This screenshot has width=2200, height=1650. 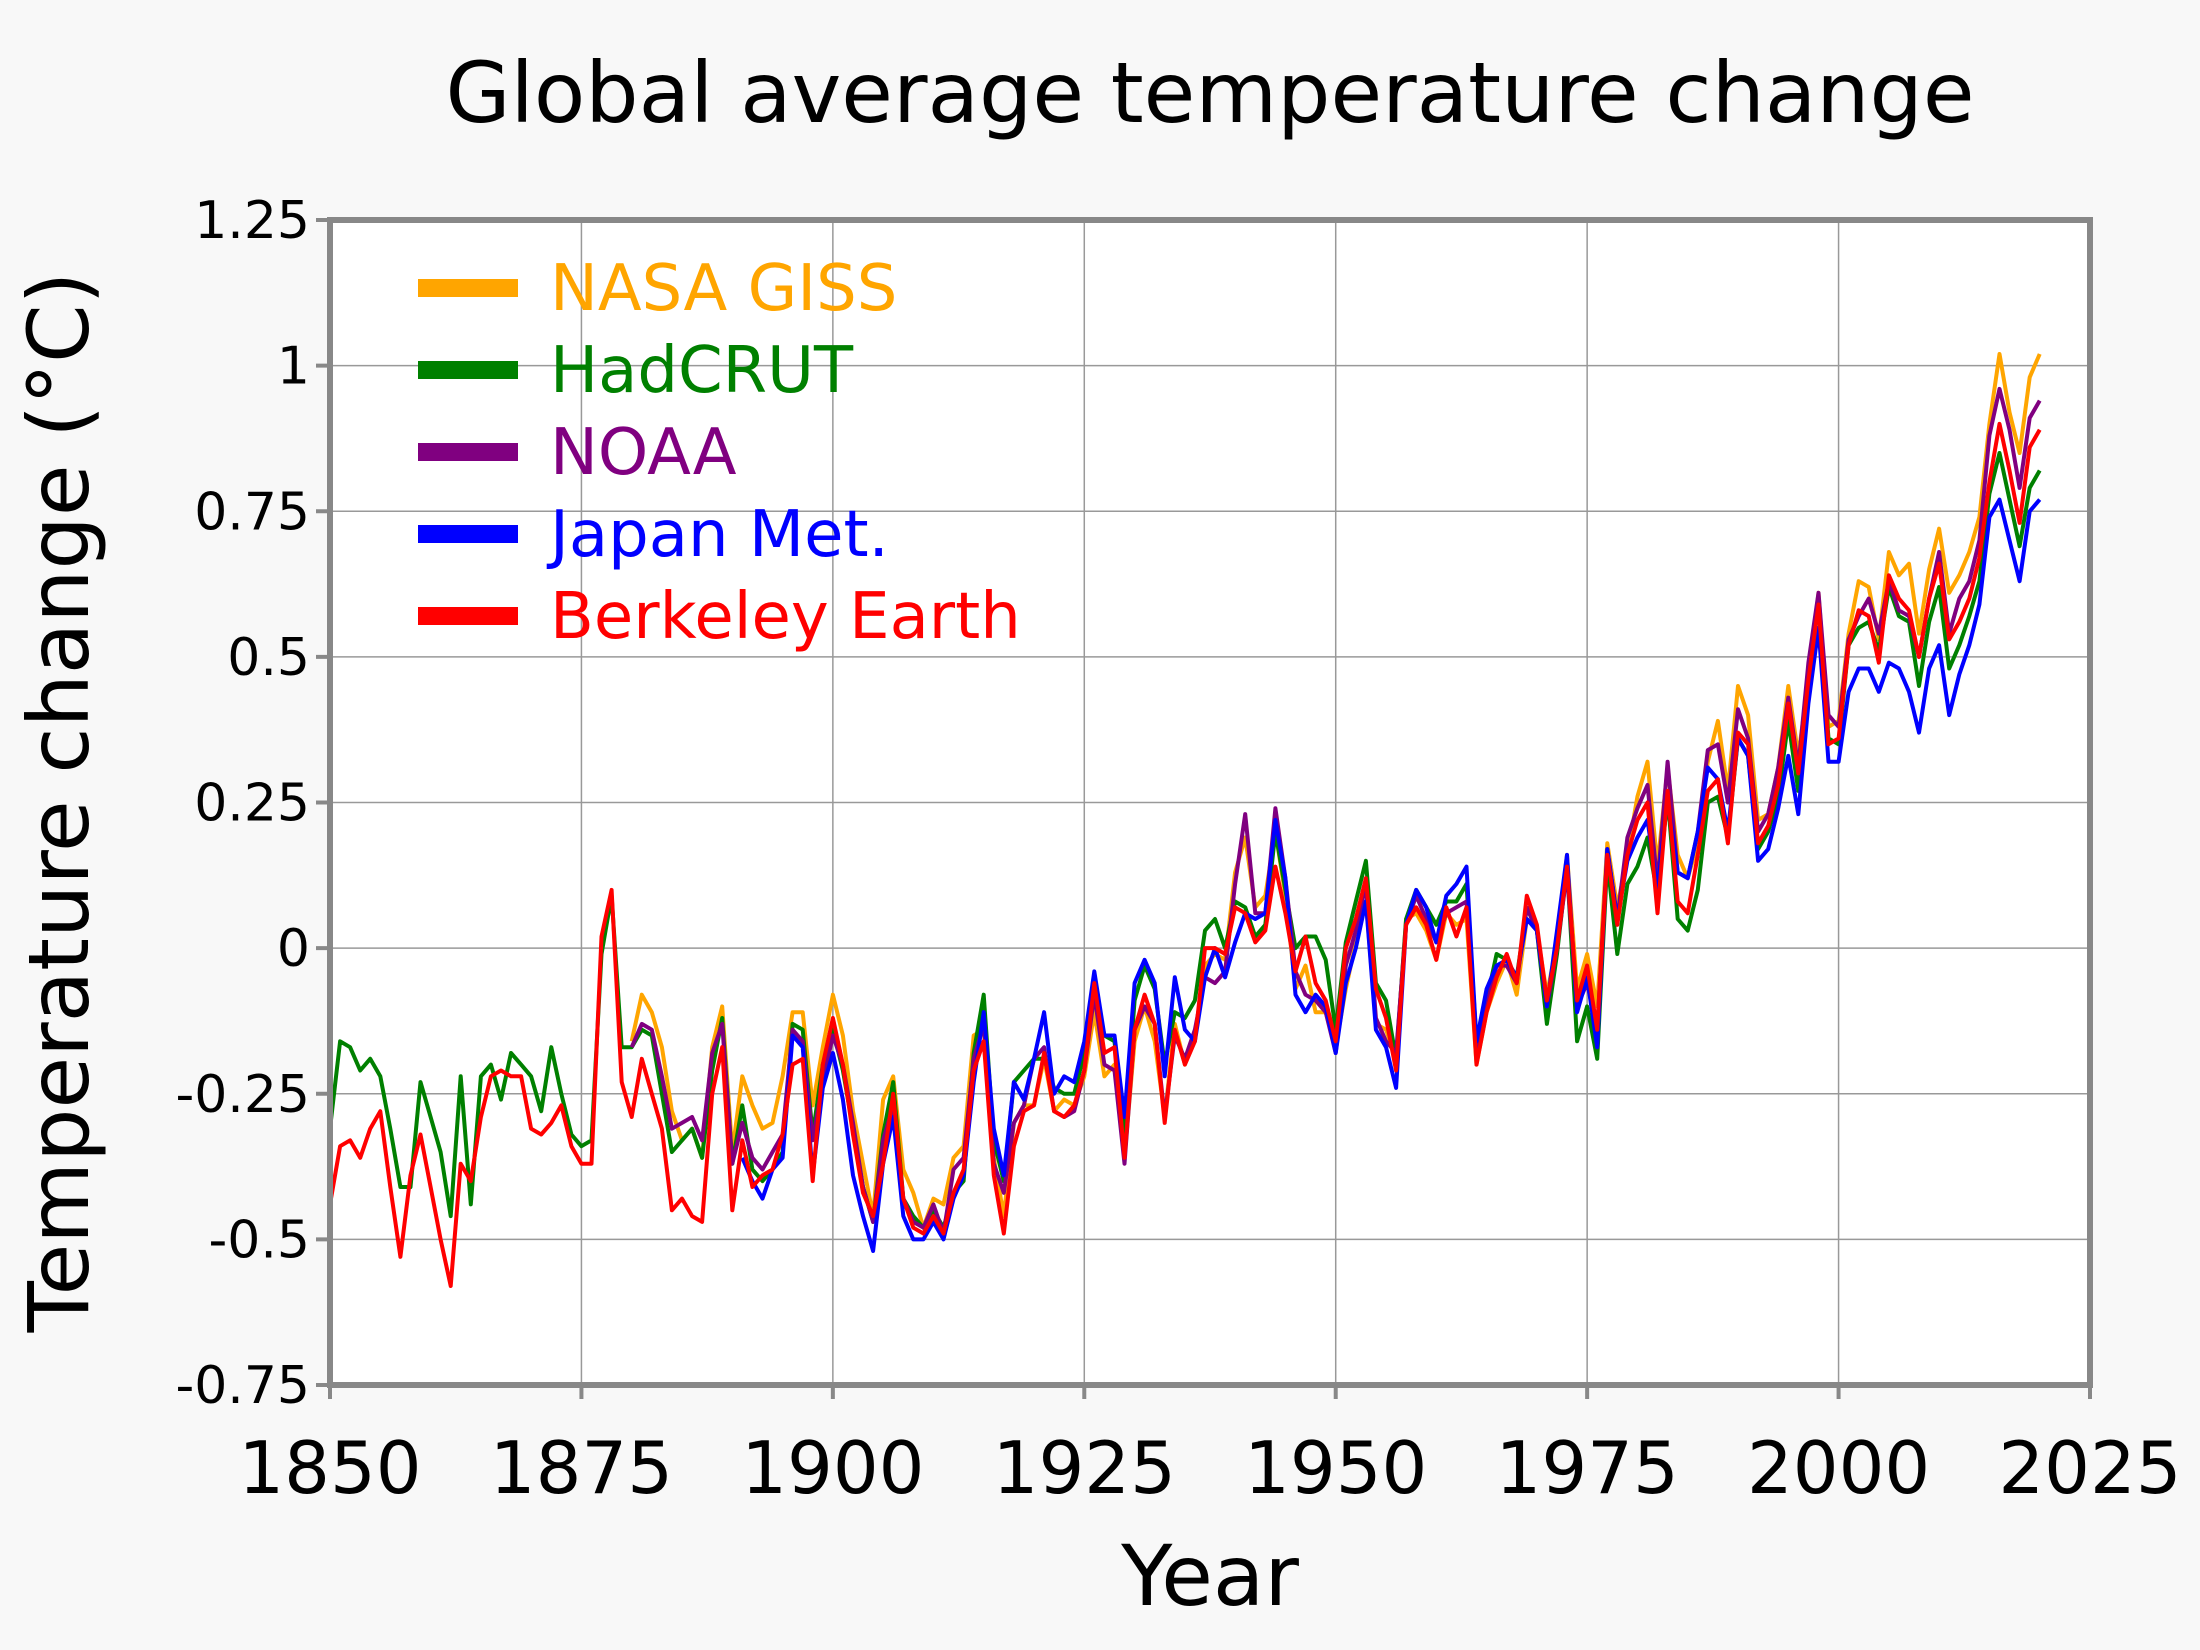 What do you see at coordinates (293, 949) in the screenshot?
I see `y-tick-label: 0` at bounding box center [293, 949].